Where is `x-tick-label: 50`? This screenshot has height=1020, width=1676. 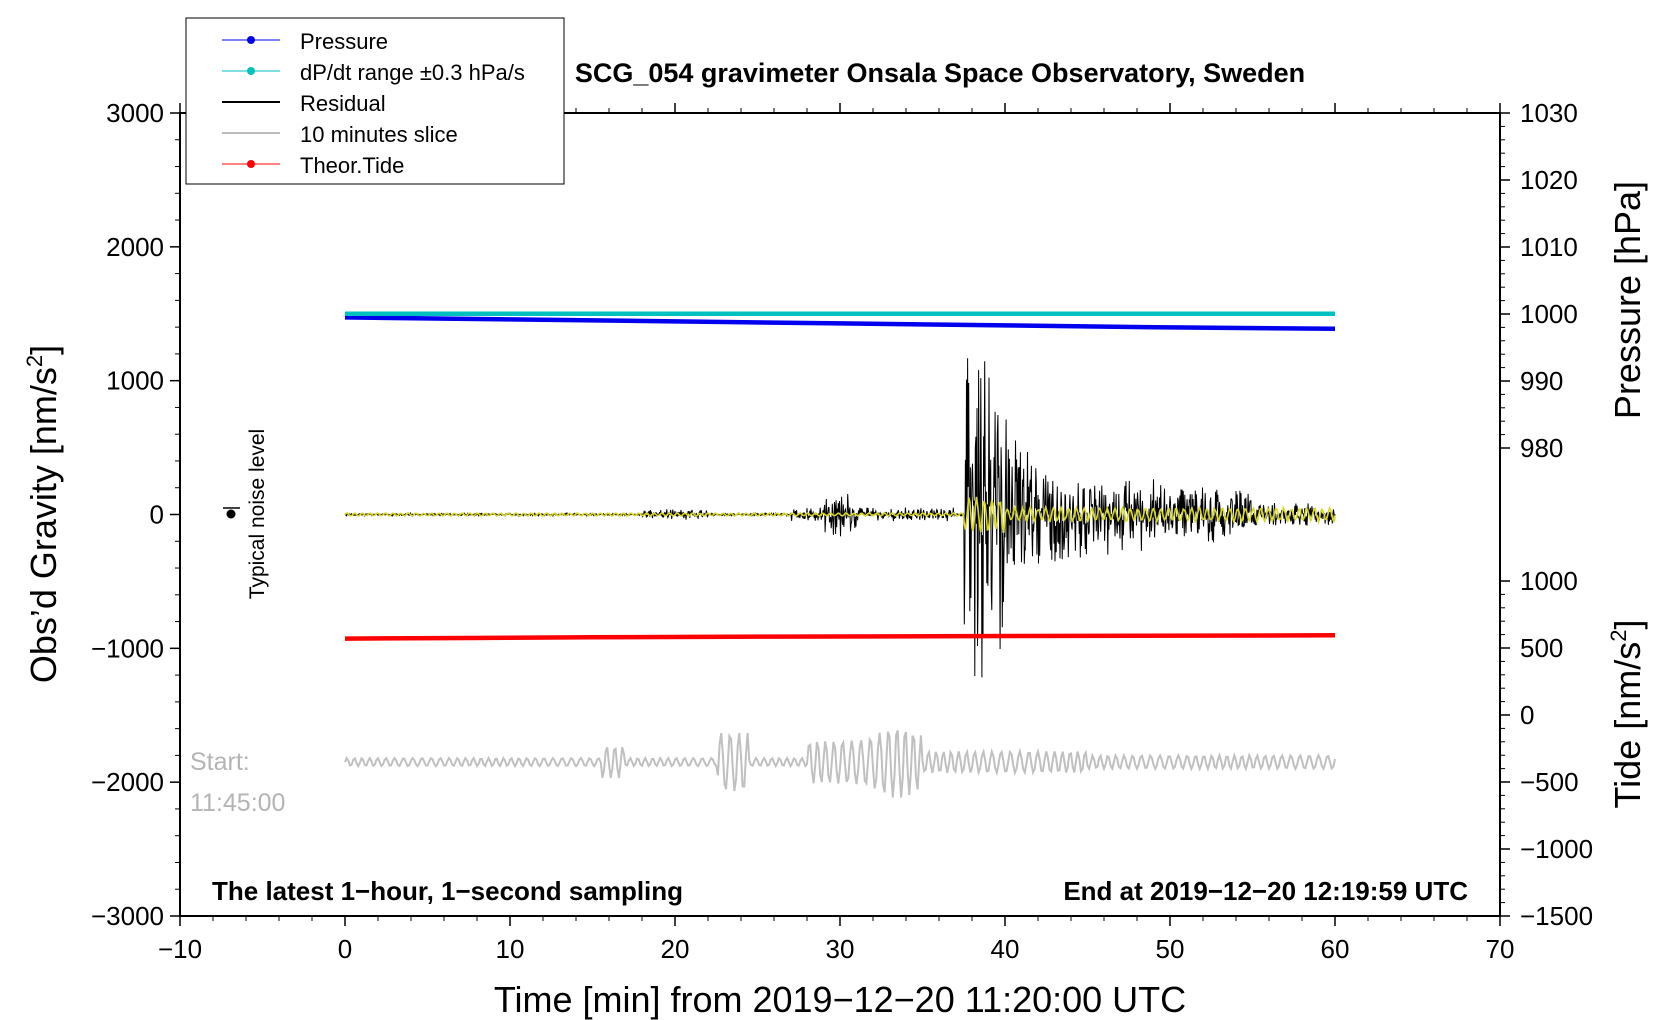 x-tick-label: 50 is located at coordinates (1170, 949).